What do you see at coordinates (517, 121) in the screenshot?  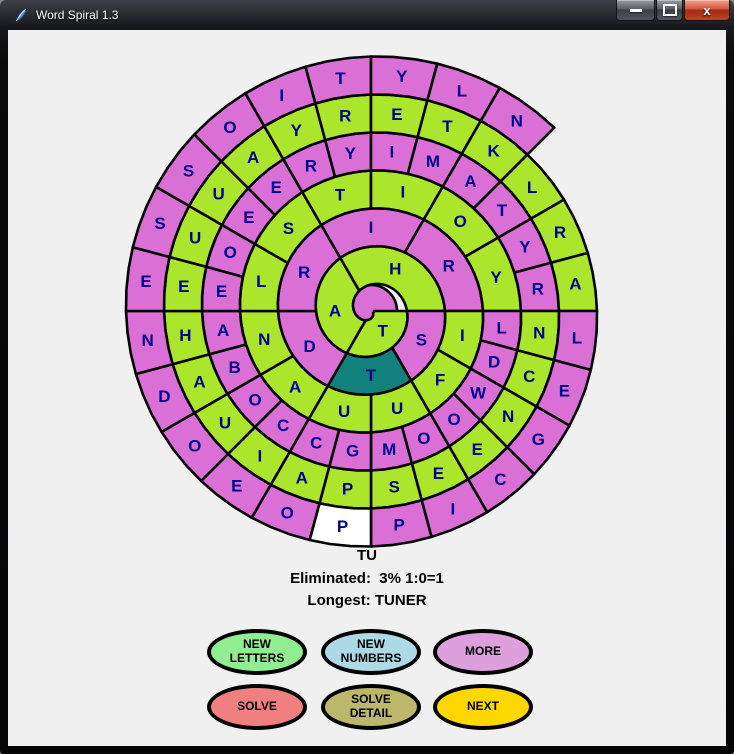 I see `spiral-cell` at bounding box center [517, 121].